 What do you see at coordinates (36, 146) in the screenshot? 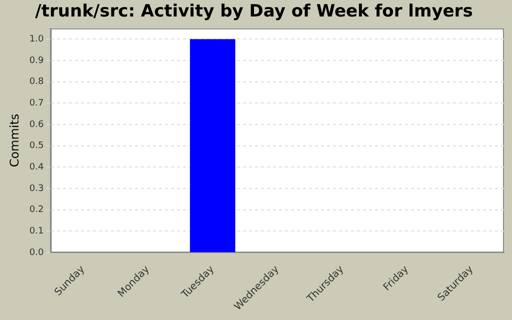
I see `y-tick-label: 0.5` at bounding box center [36, 146].